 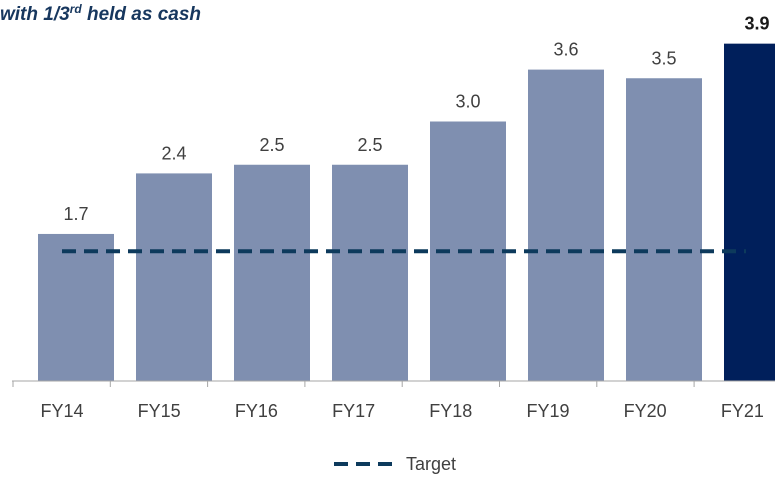 What do you see at coordinates (742, 411) in the screenshot?
I see `x-tick-label: FY21` at bounding box center [742, 411].